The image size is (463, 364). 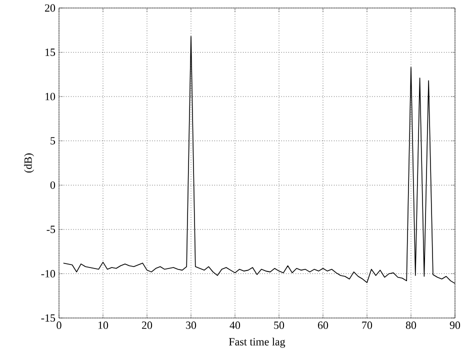 I want to click on y-tick-label: 10, so click(x=50, y=96).